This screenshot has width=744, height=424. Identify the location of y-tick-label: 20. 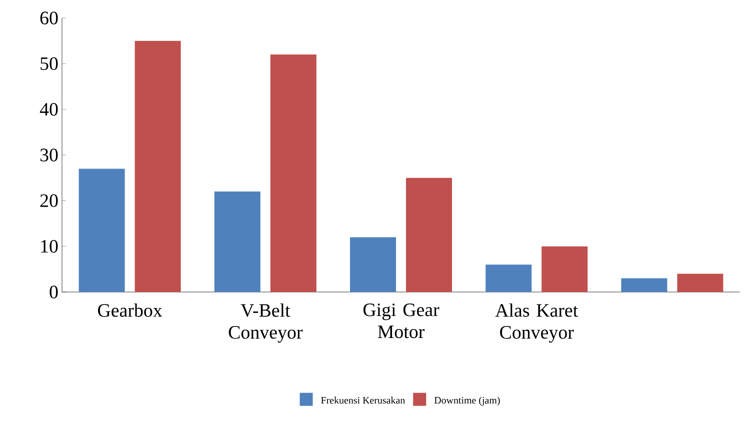
(49, 201).